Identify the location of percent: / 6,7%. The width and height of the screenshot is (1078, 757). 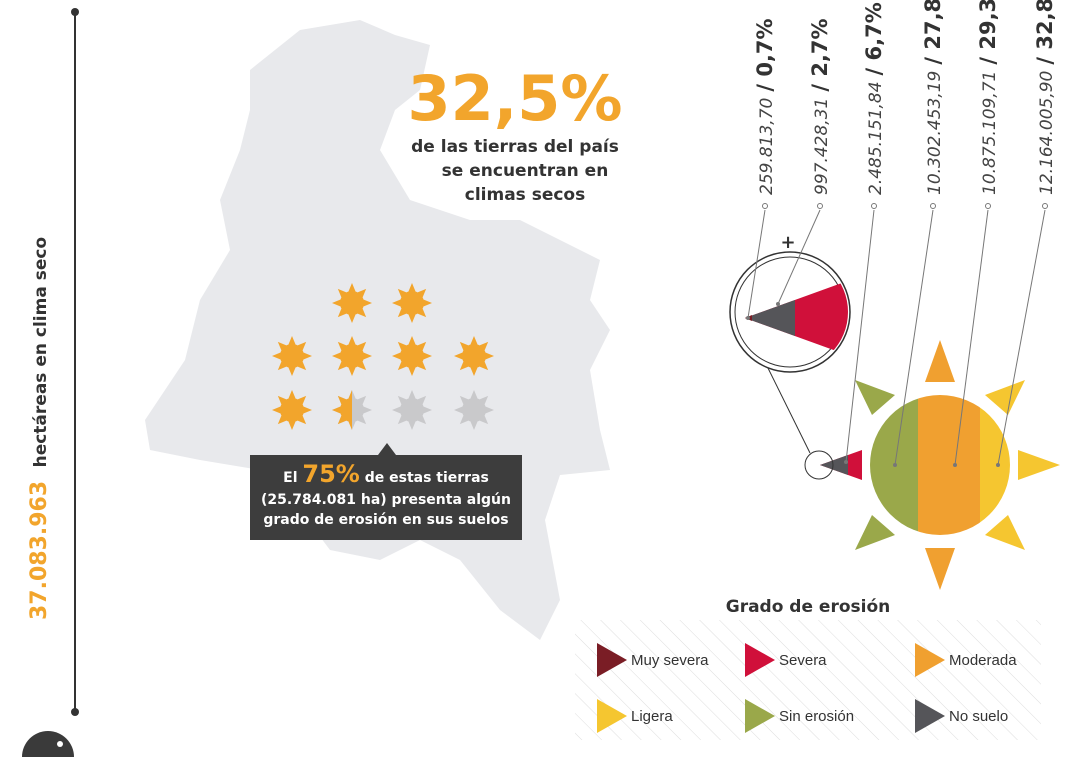
(874, 38).